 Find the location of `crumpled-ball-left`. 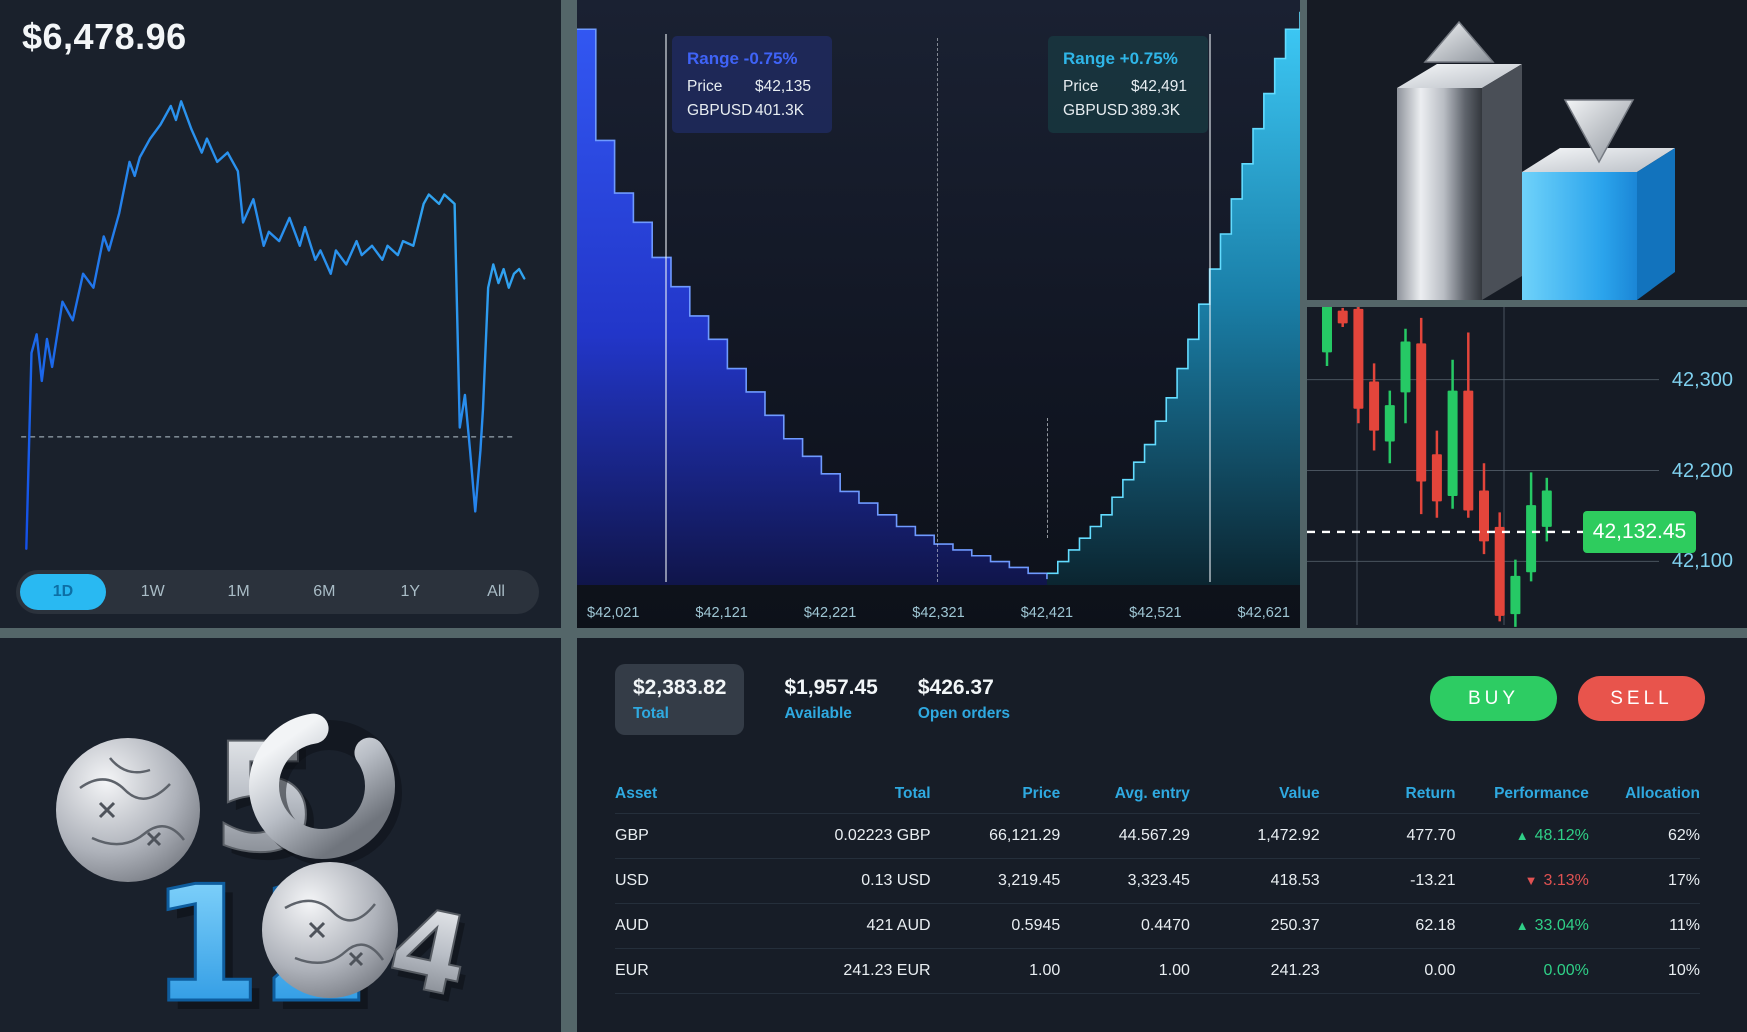

crumpled-ball-left is located at coordinates (128, 810).